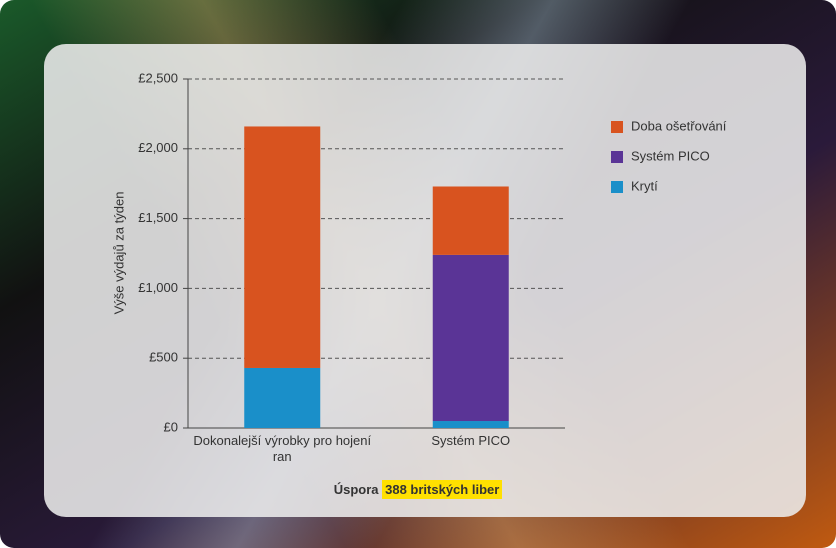 The height and width of the screenshot is (548, 836). I want to click on legend-label: Krytí, so click(644, 185).